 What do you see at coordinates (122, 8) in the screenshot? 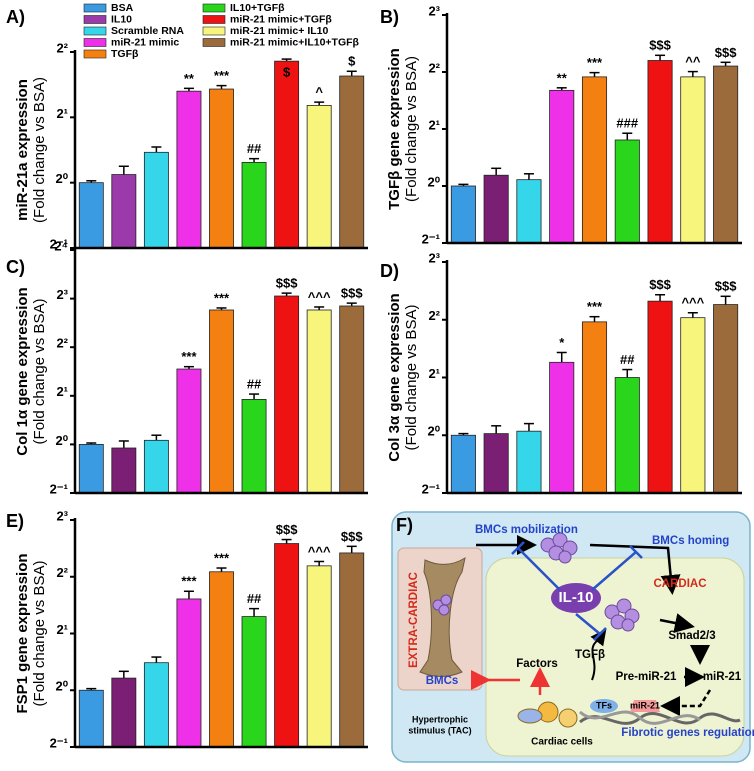
I see `legend-label: BSA` at bounding box center [122, 8].